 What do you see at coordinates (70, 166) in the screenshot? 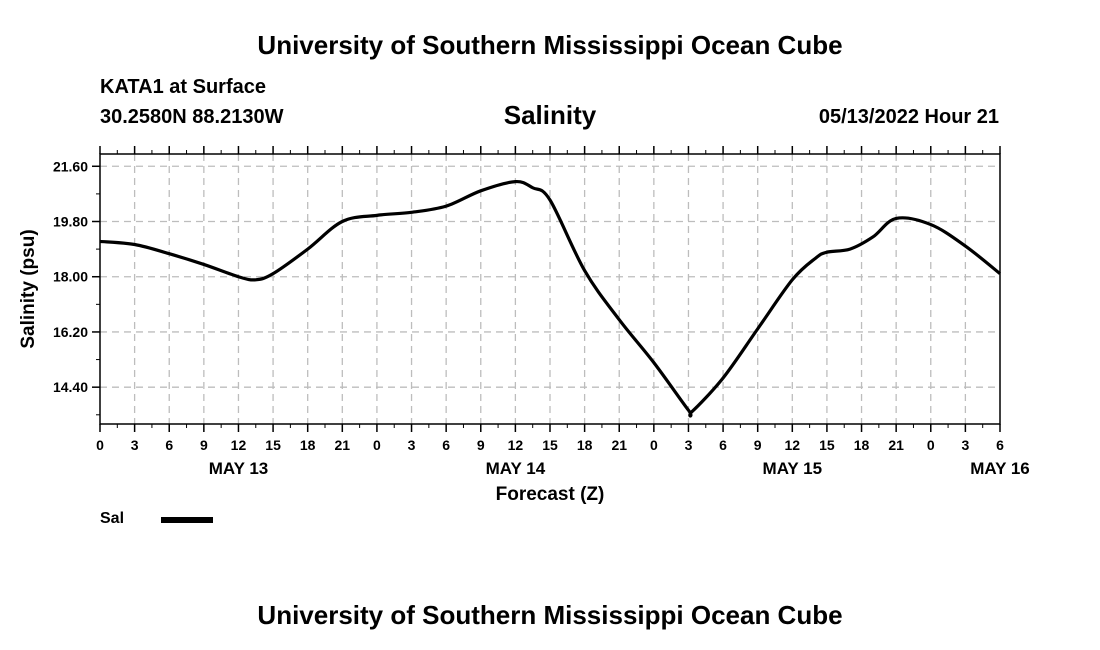
I see `y-tick-label: 21.60` at bounding box center [70, 166].